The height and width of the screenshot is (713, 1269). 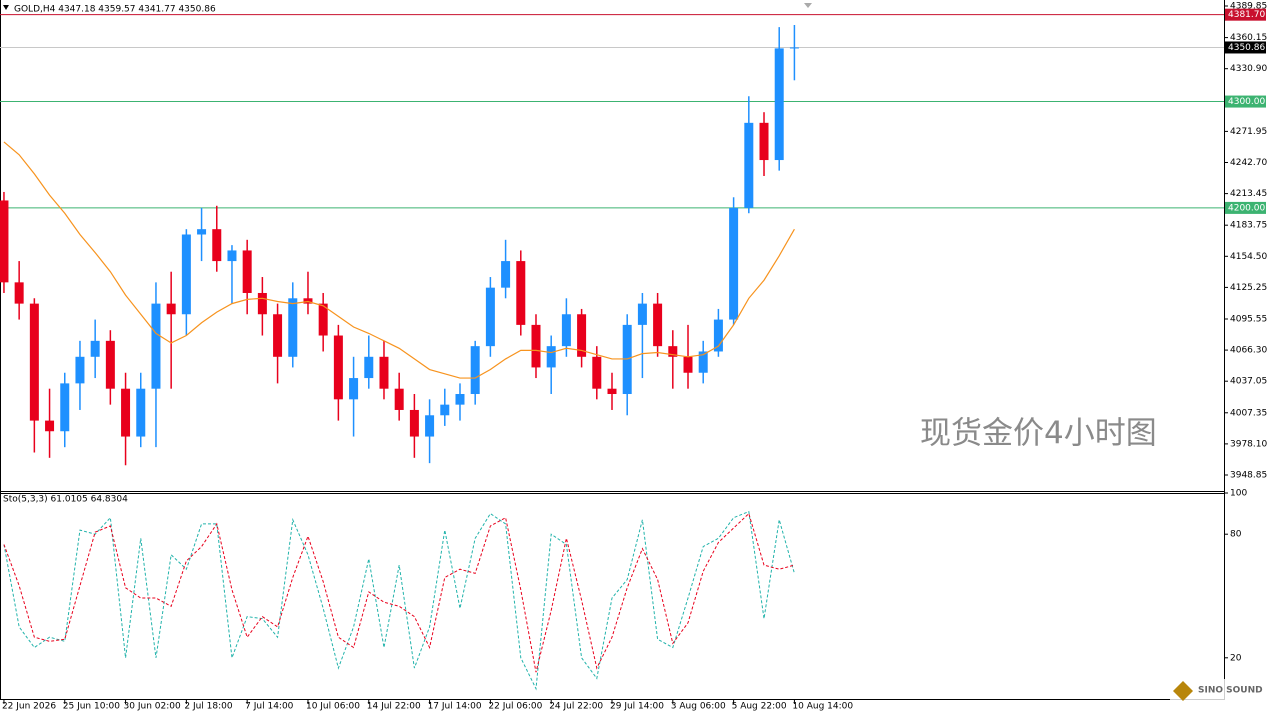 I want to click on y-tick-label: 80, so click(x=1236, y=535).